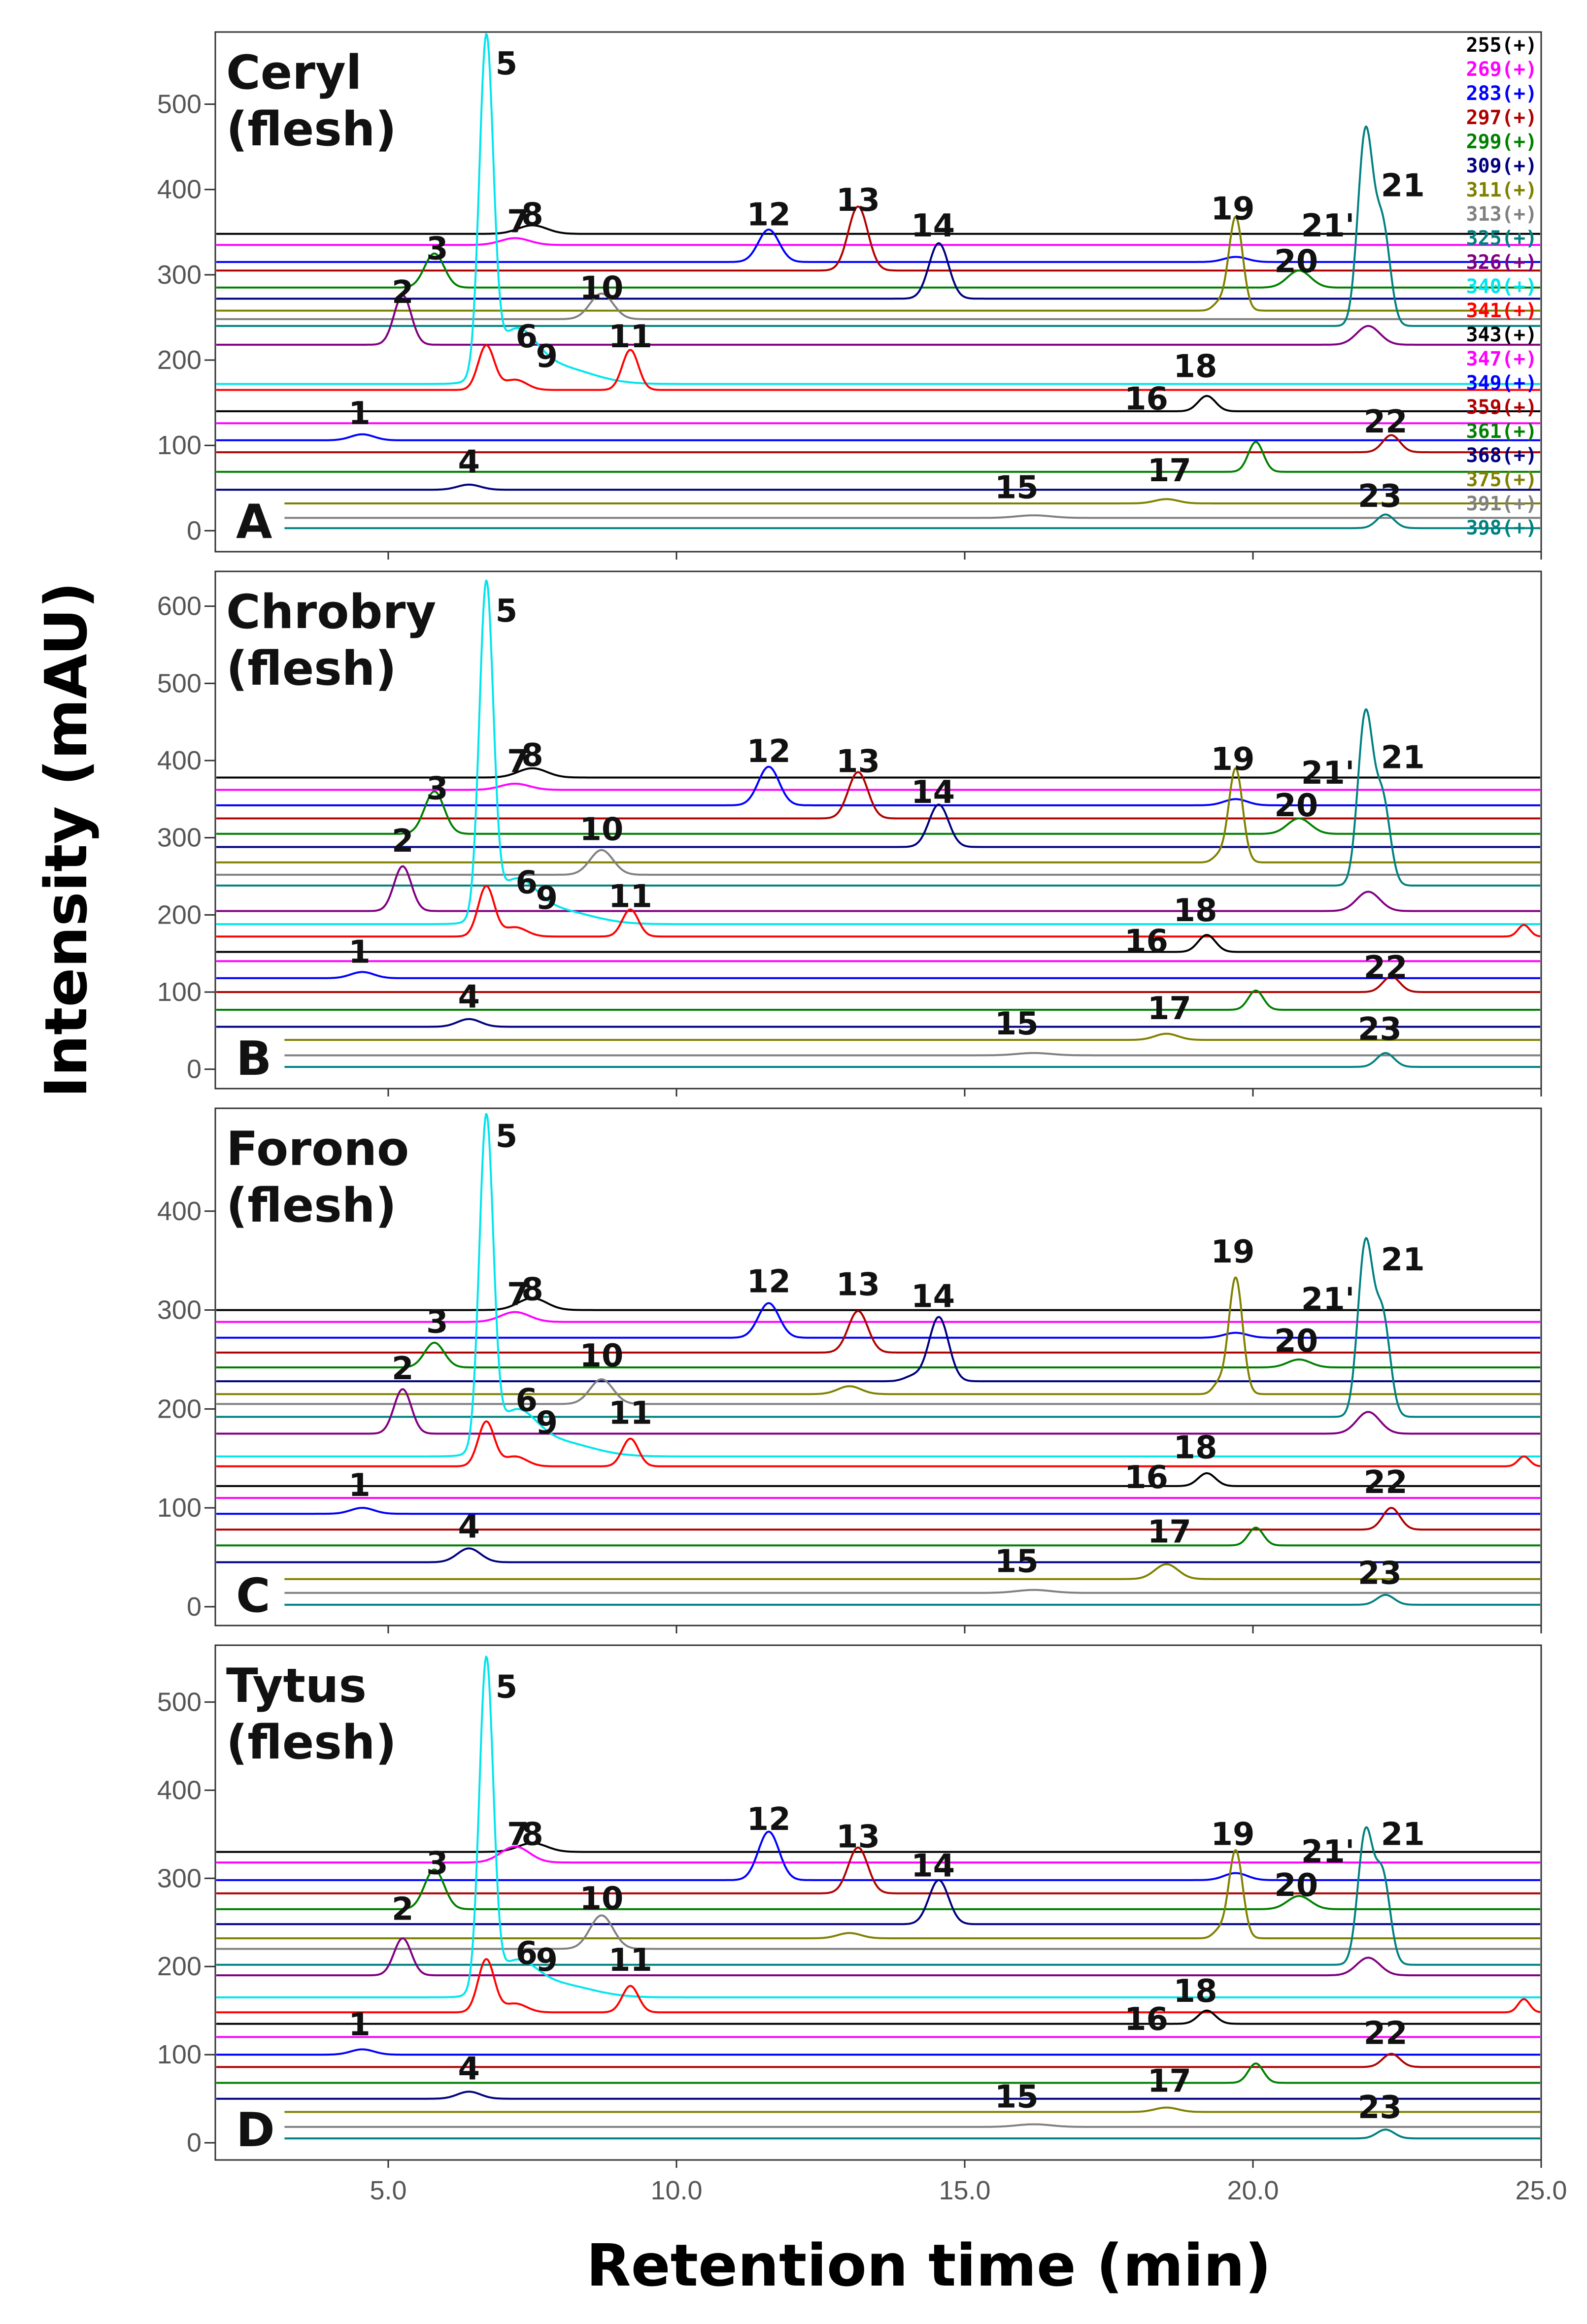  I want to click on legend-entry: 255(+), so click(1502, 45).